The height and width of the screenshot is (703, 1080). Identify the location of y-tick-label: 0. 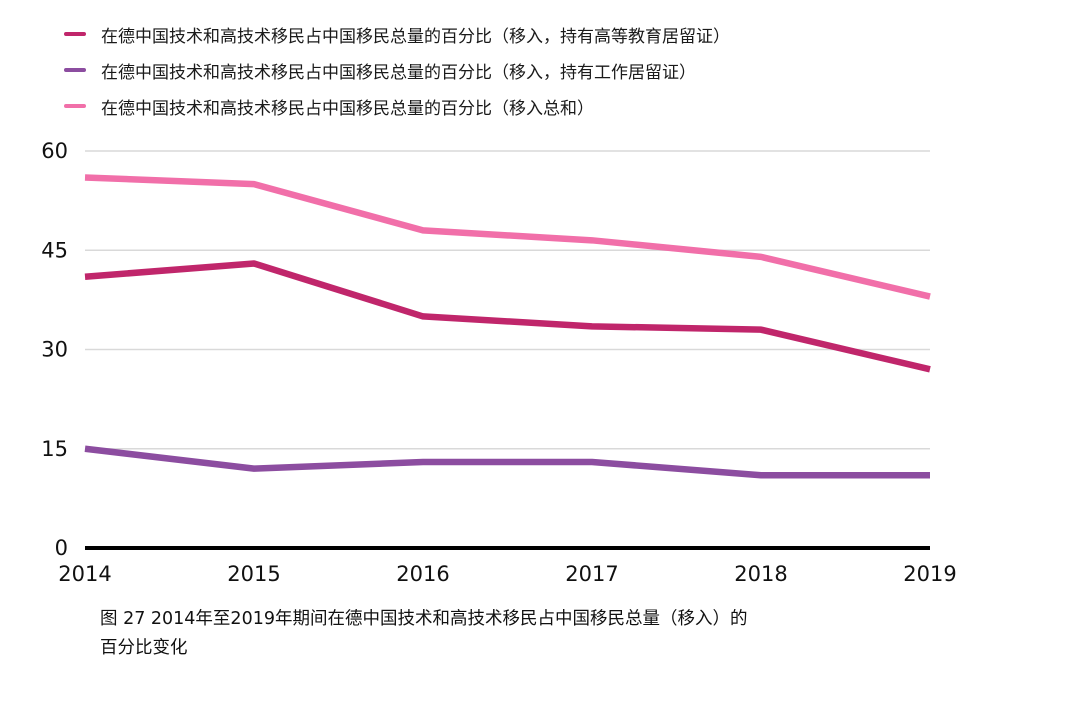
(61, 548).